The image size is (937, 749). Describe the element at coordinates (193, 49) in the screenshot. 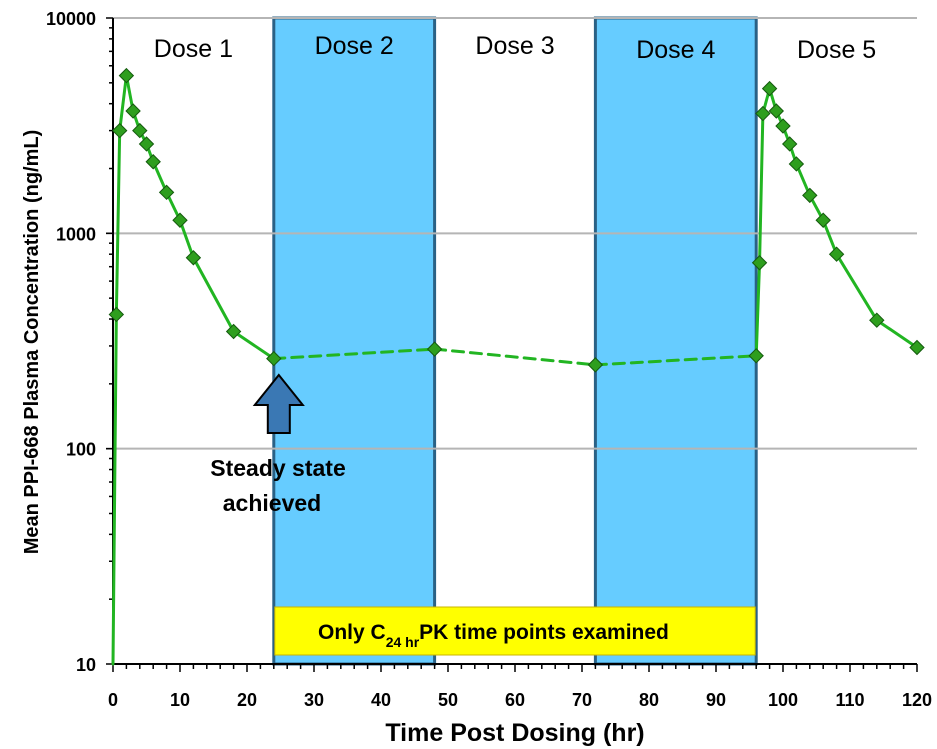

I see `dose-label-1: Dose 1` at that location.